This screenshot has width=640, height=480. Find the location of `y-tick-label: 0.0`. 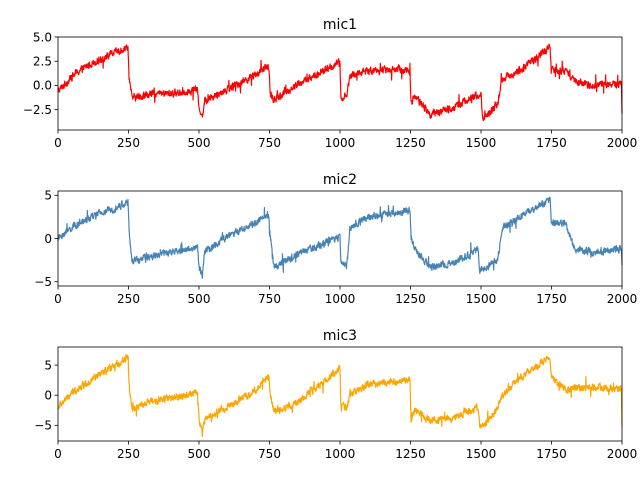

y-tick-label: 0.0 is located at coordinates (42, 86).